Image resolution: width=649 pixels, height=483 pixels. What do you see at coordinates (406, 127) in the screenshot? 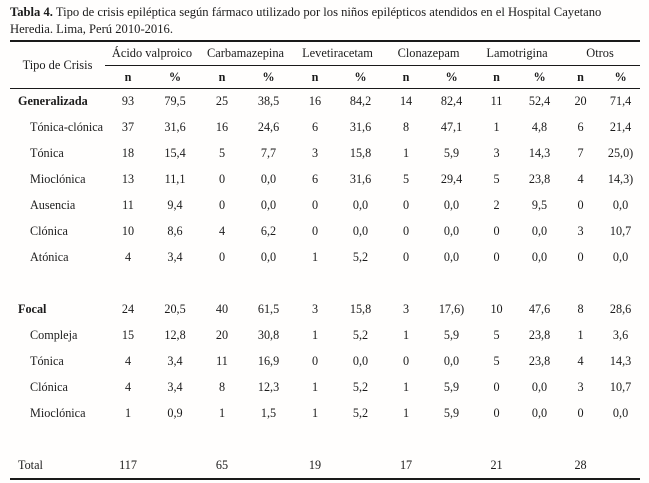
I see `value-cell: 8` at bounding box center [406, 127].